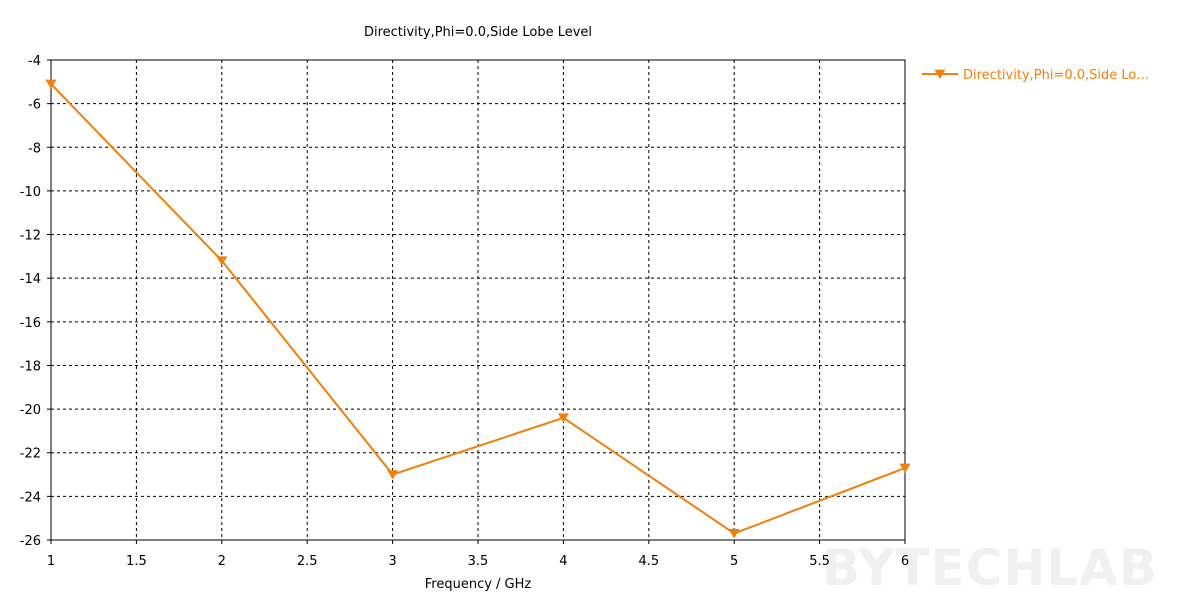  Describe the element at coordinates (30, 366) in the screenshot. I see `y-tick-label: -18` at that location.